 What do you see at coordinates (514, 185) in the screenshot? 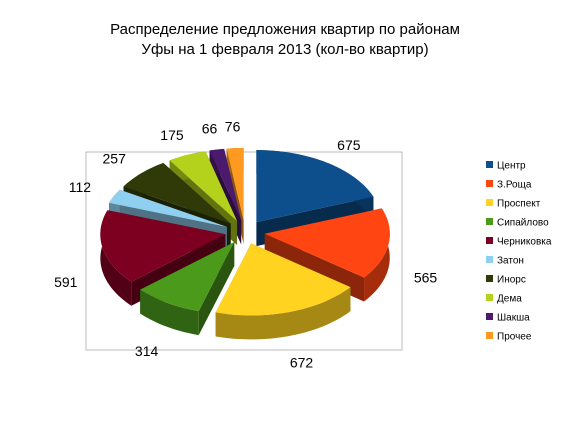
I see `legend-label: З.Роща` at bounding box center [514, 185].